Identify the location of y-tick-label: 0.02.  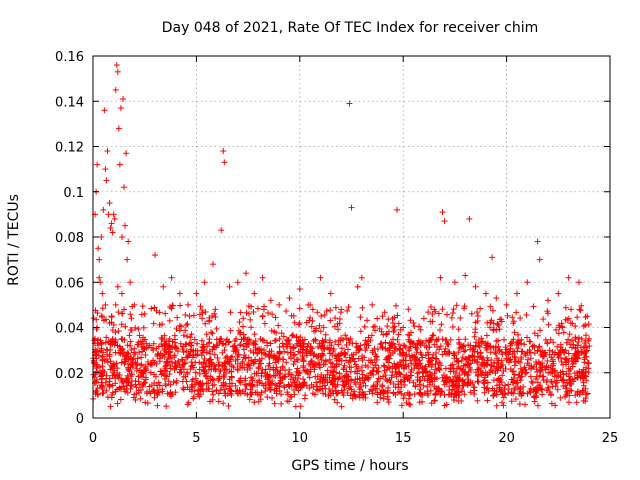
(69, 374).